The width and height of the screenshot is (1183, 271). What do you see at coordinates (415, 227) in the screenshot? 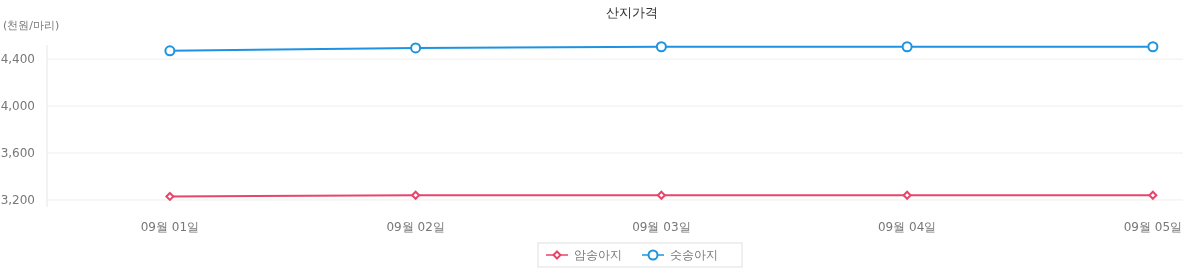
I see `x-tick-label: 09월 02일` at bounding box center [415, 227].